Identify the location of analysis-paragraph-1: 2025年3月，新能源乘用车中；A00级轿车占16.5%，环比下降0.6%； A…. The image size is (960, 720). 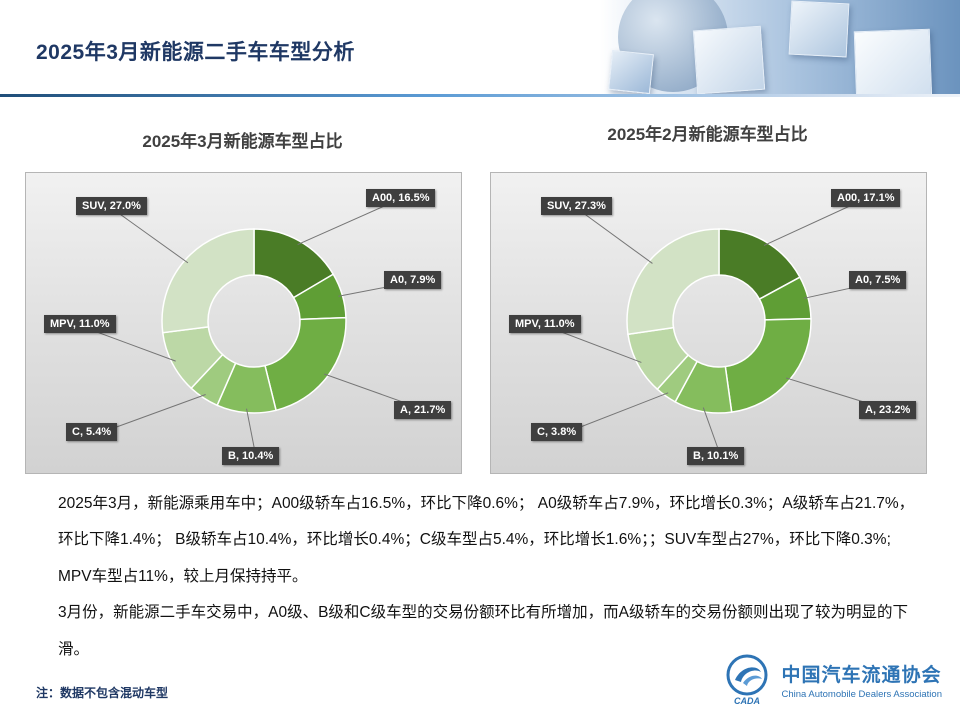
(486, 540).